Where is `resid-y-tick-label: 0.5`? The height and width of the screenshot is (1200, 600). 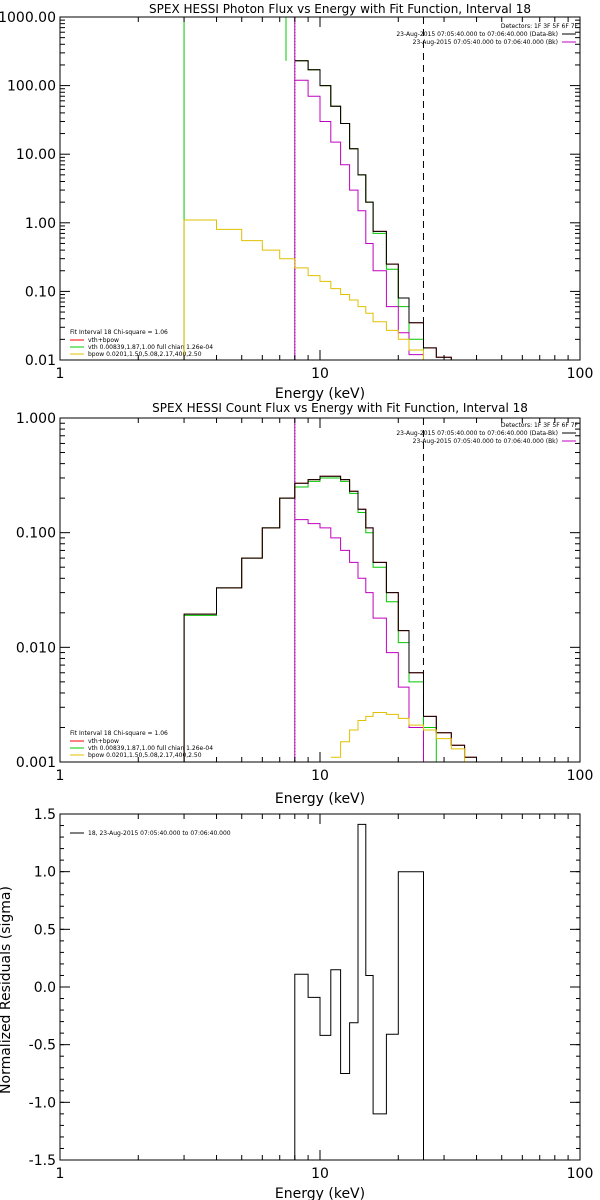
resid-y-tick-label: 0.5 is located at coordinates (45, 930).